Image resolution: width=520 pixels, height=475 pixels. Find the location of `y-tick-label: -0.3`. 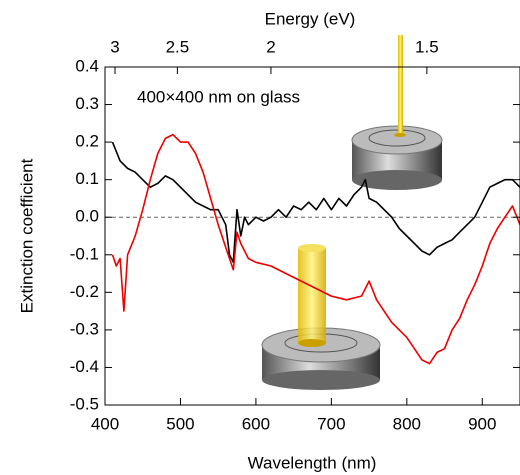

y-tick-label: -0.3 is located at coordinates (84, 328).